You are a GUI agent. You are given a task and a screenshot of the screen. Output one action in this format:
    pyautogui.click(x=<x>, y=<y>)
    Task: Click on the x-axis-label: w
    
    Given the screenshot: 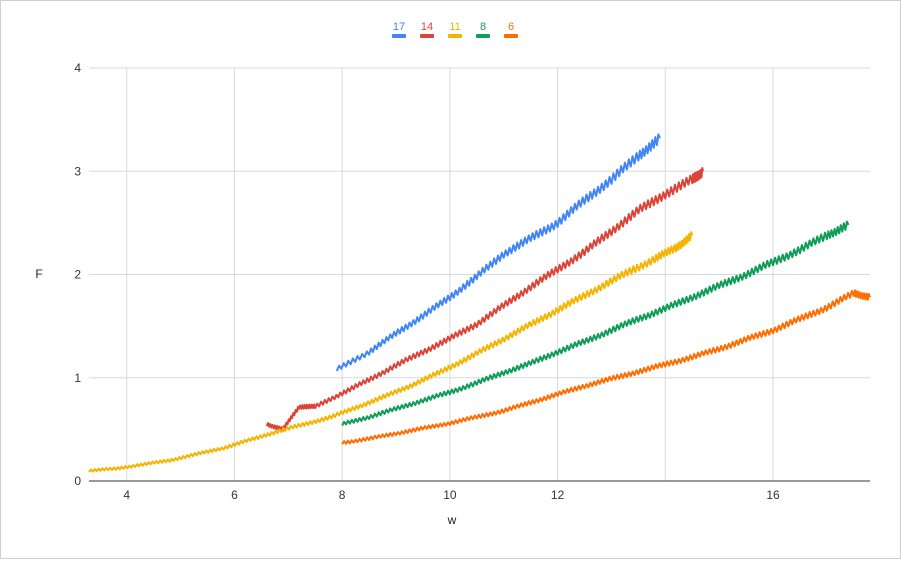 What is the action you would take?
    pyautogui.click(x=452, y=520)
    